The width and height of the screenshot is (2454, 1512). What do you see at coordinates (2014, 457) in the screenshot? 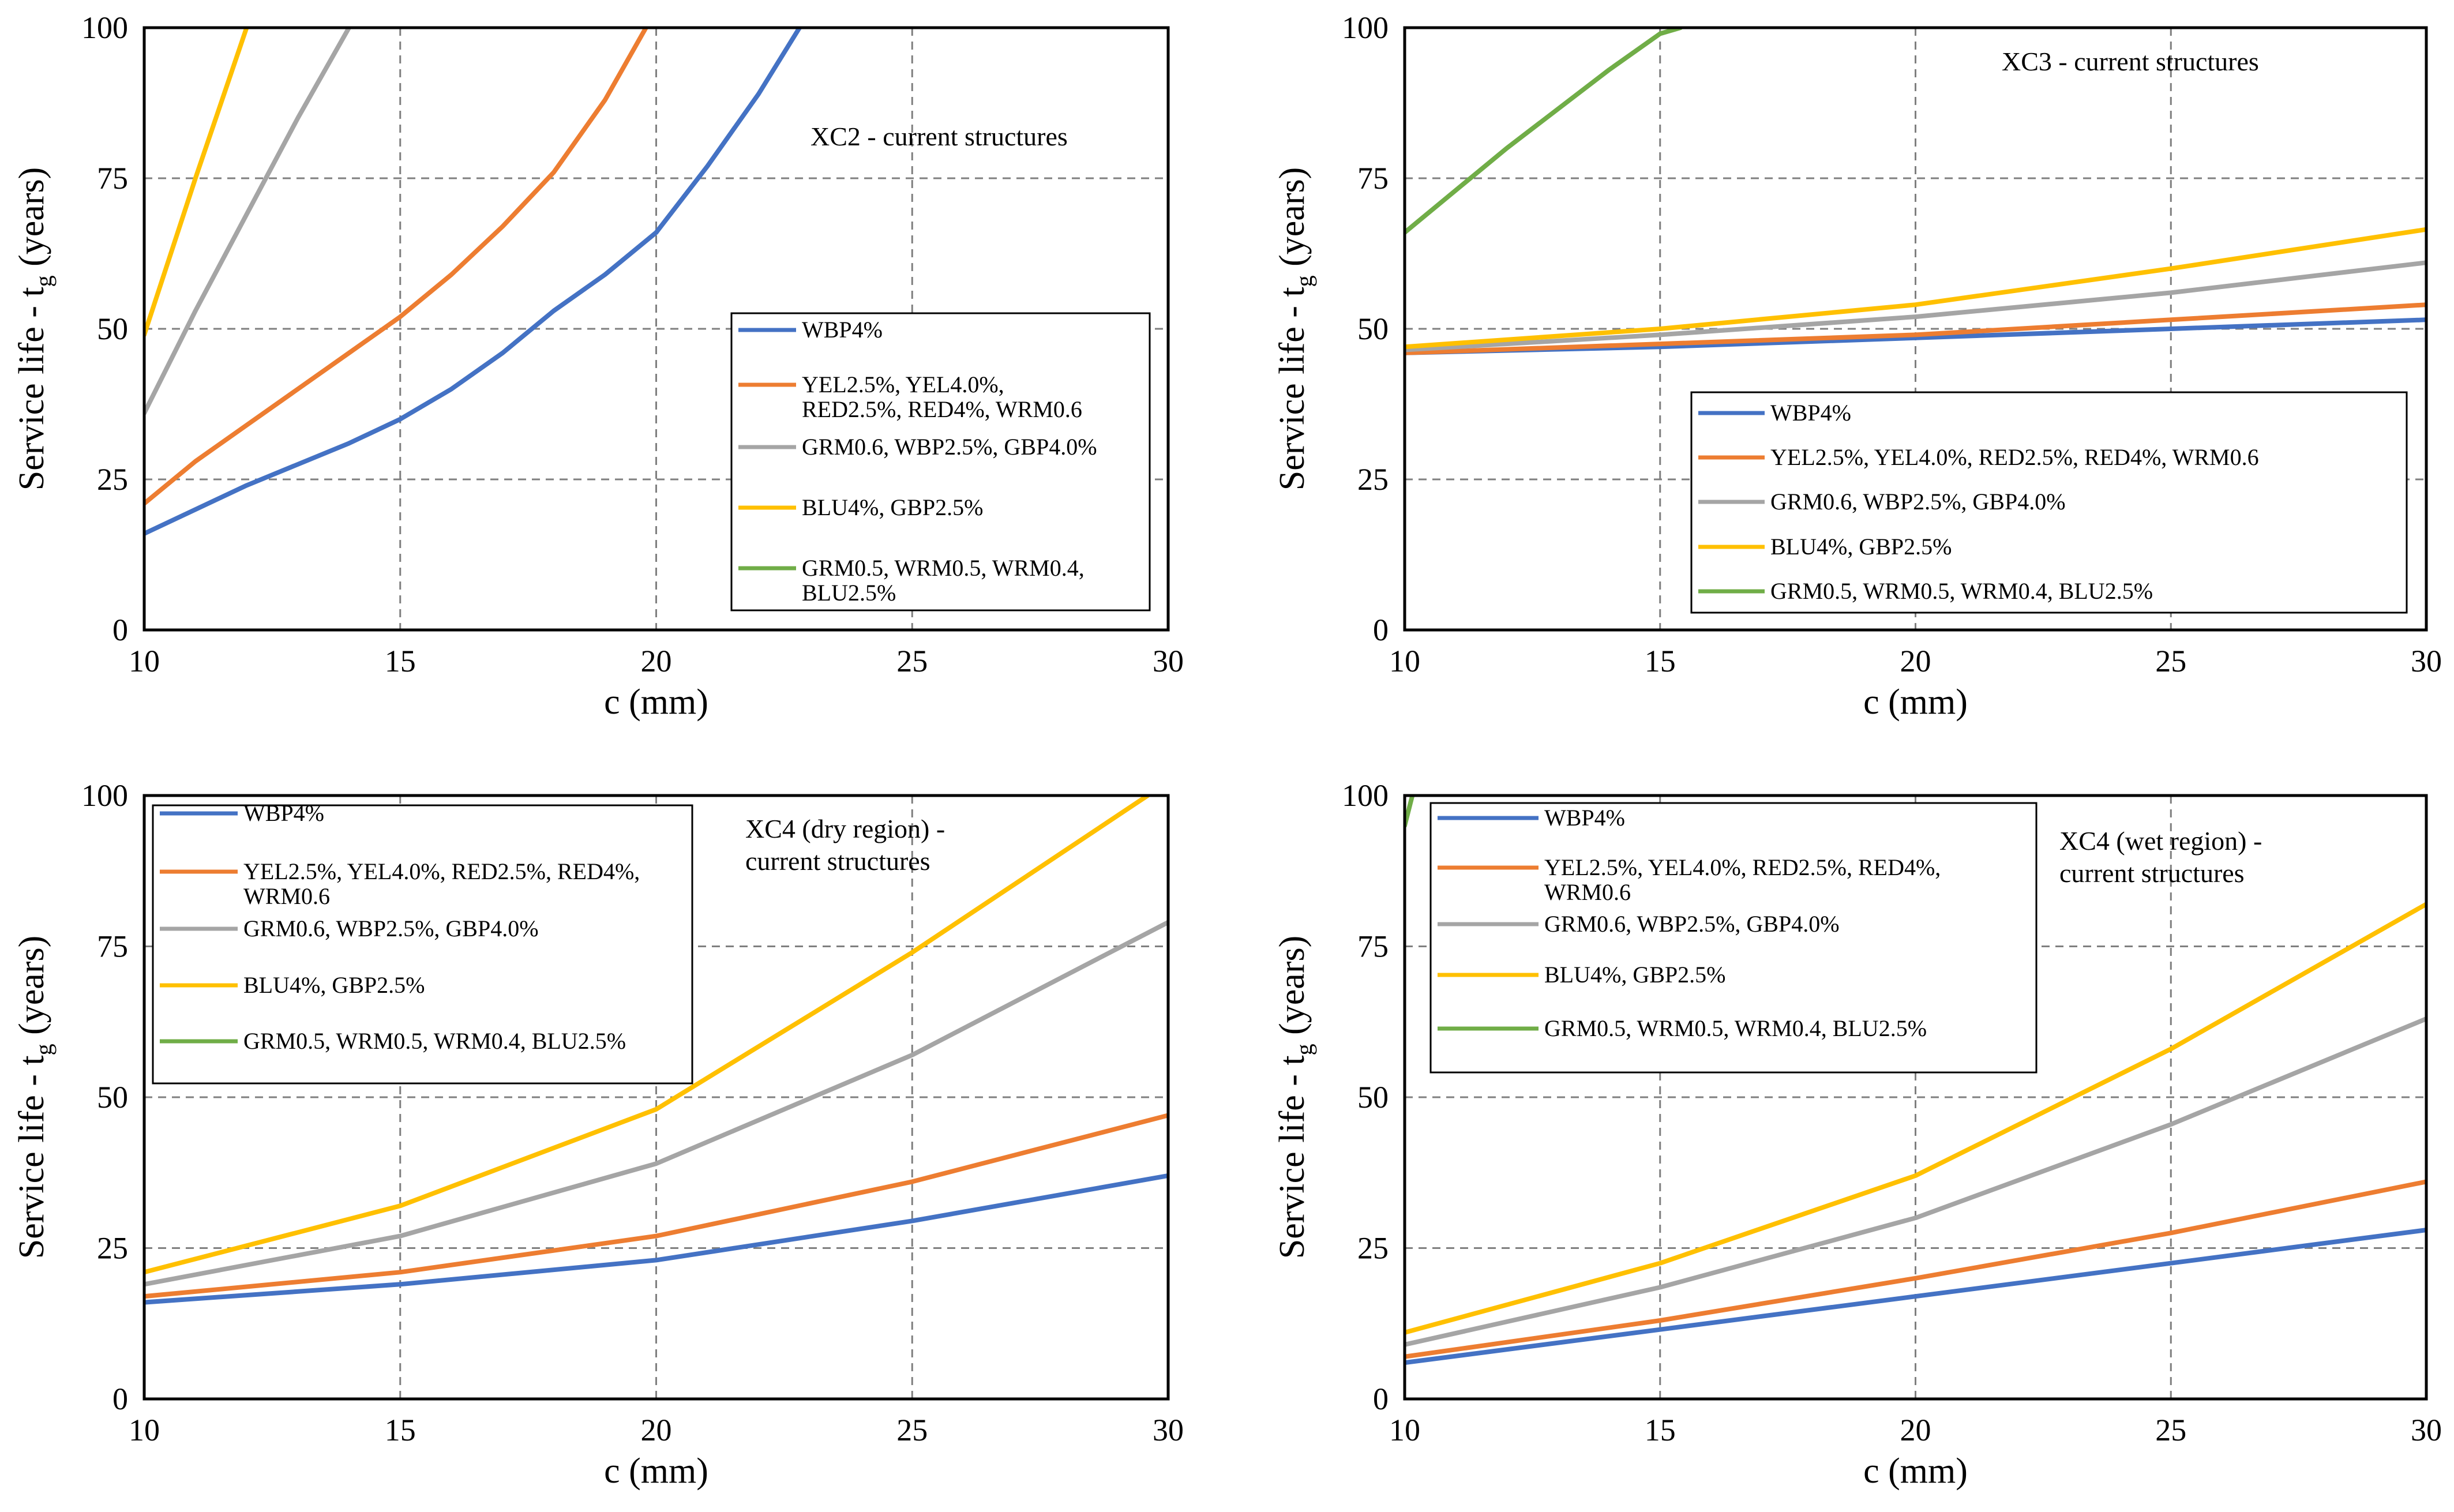
I see `legend-label: YEL2.5%, YEL4.0%, RED2.5%, RED4%, WRM0.6` at bounding box center [2014, 457].